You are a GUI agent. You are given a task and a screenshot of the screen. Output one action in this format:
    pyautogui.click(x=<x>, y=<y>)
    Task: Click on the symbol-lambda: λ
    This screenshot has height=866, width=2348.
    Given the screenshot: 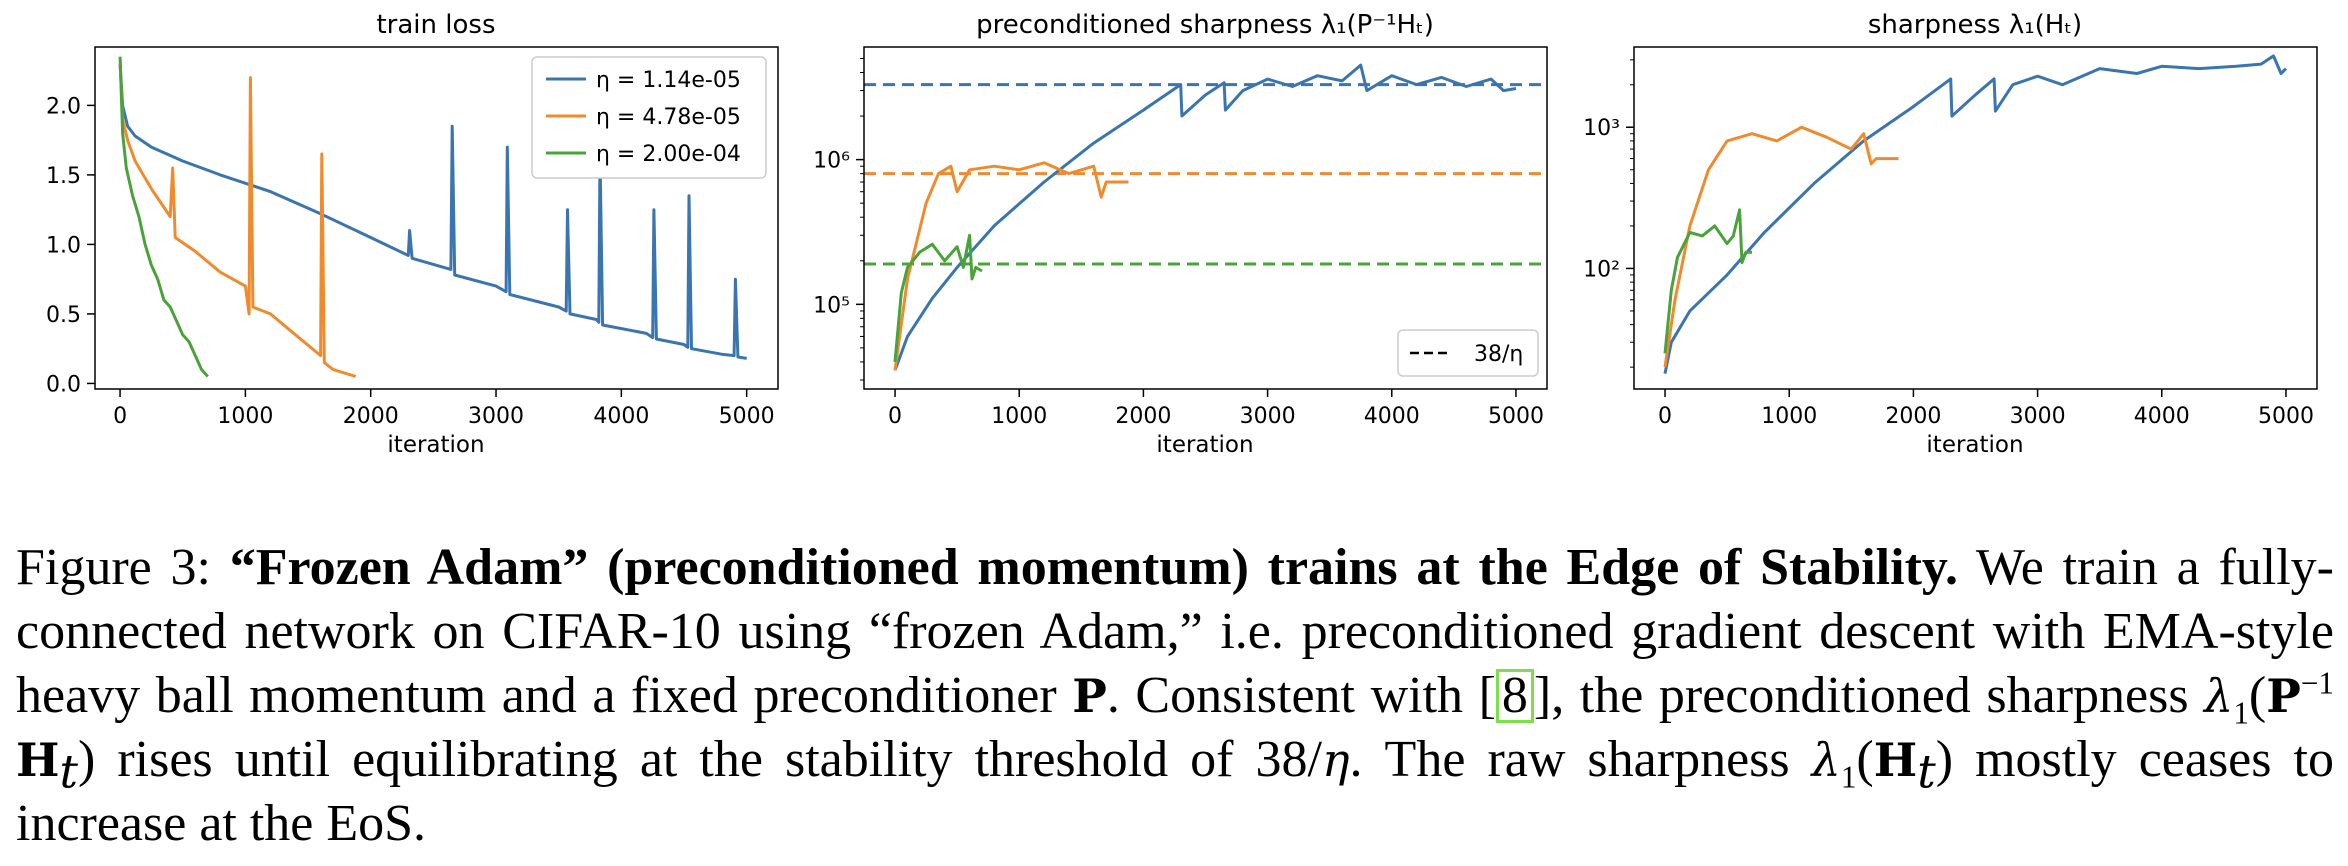 What is the action you would take?
    pyautogui.click(x=2219, y=696)
    